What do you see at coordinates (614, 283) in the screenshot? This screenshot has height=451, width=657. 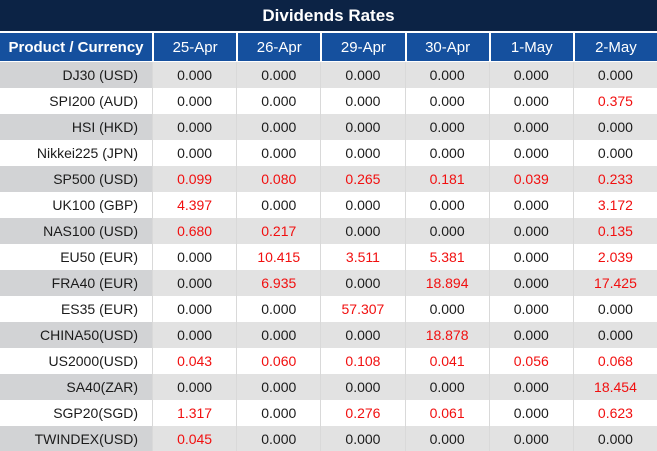 I see `dividend-value: 17.425` at bounding box center [614, 283].